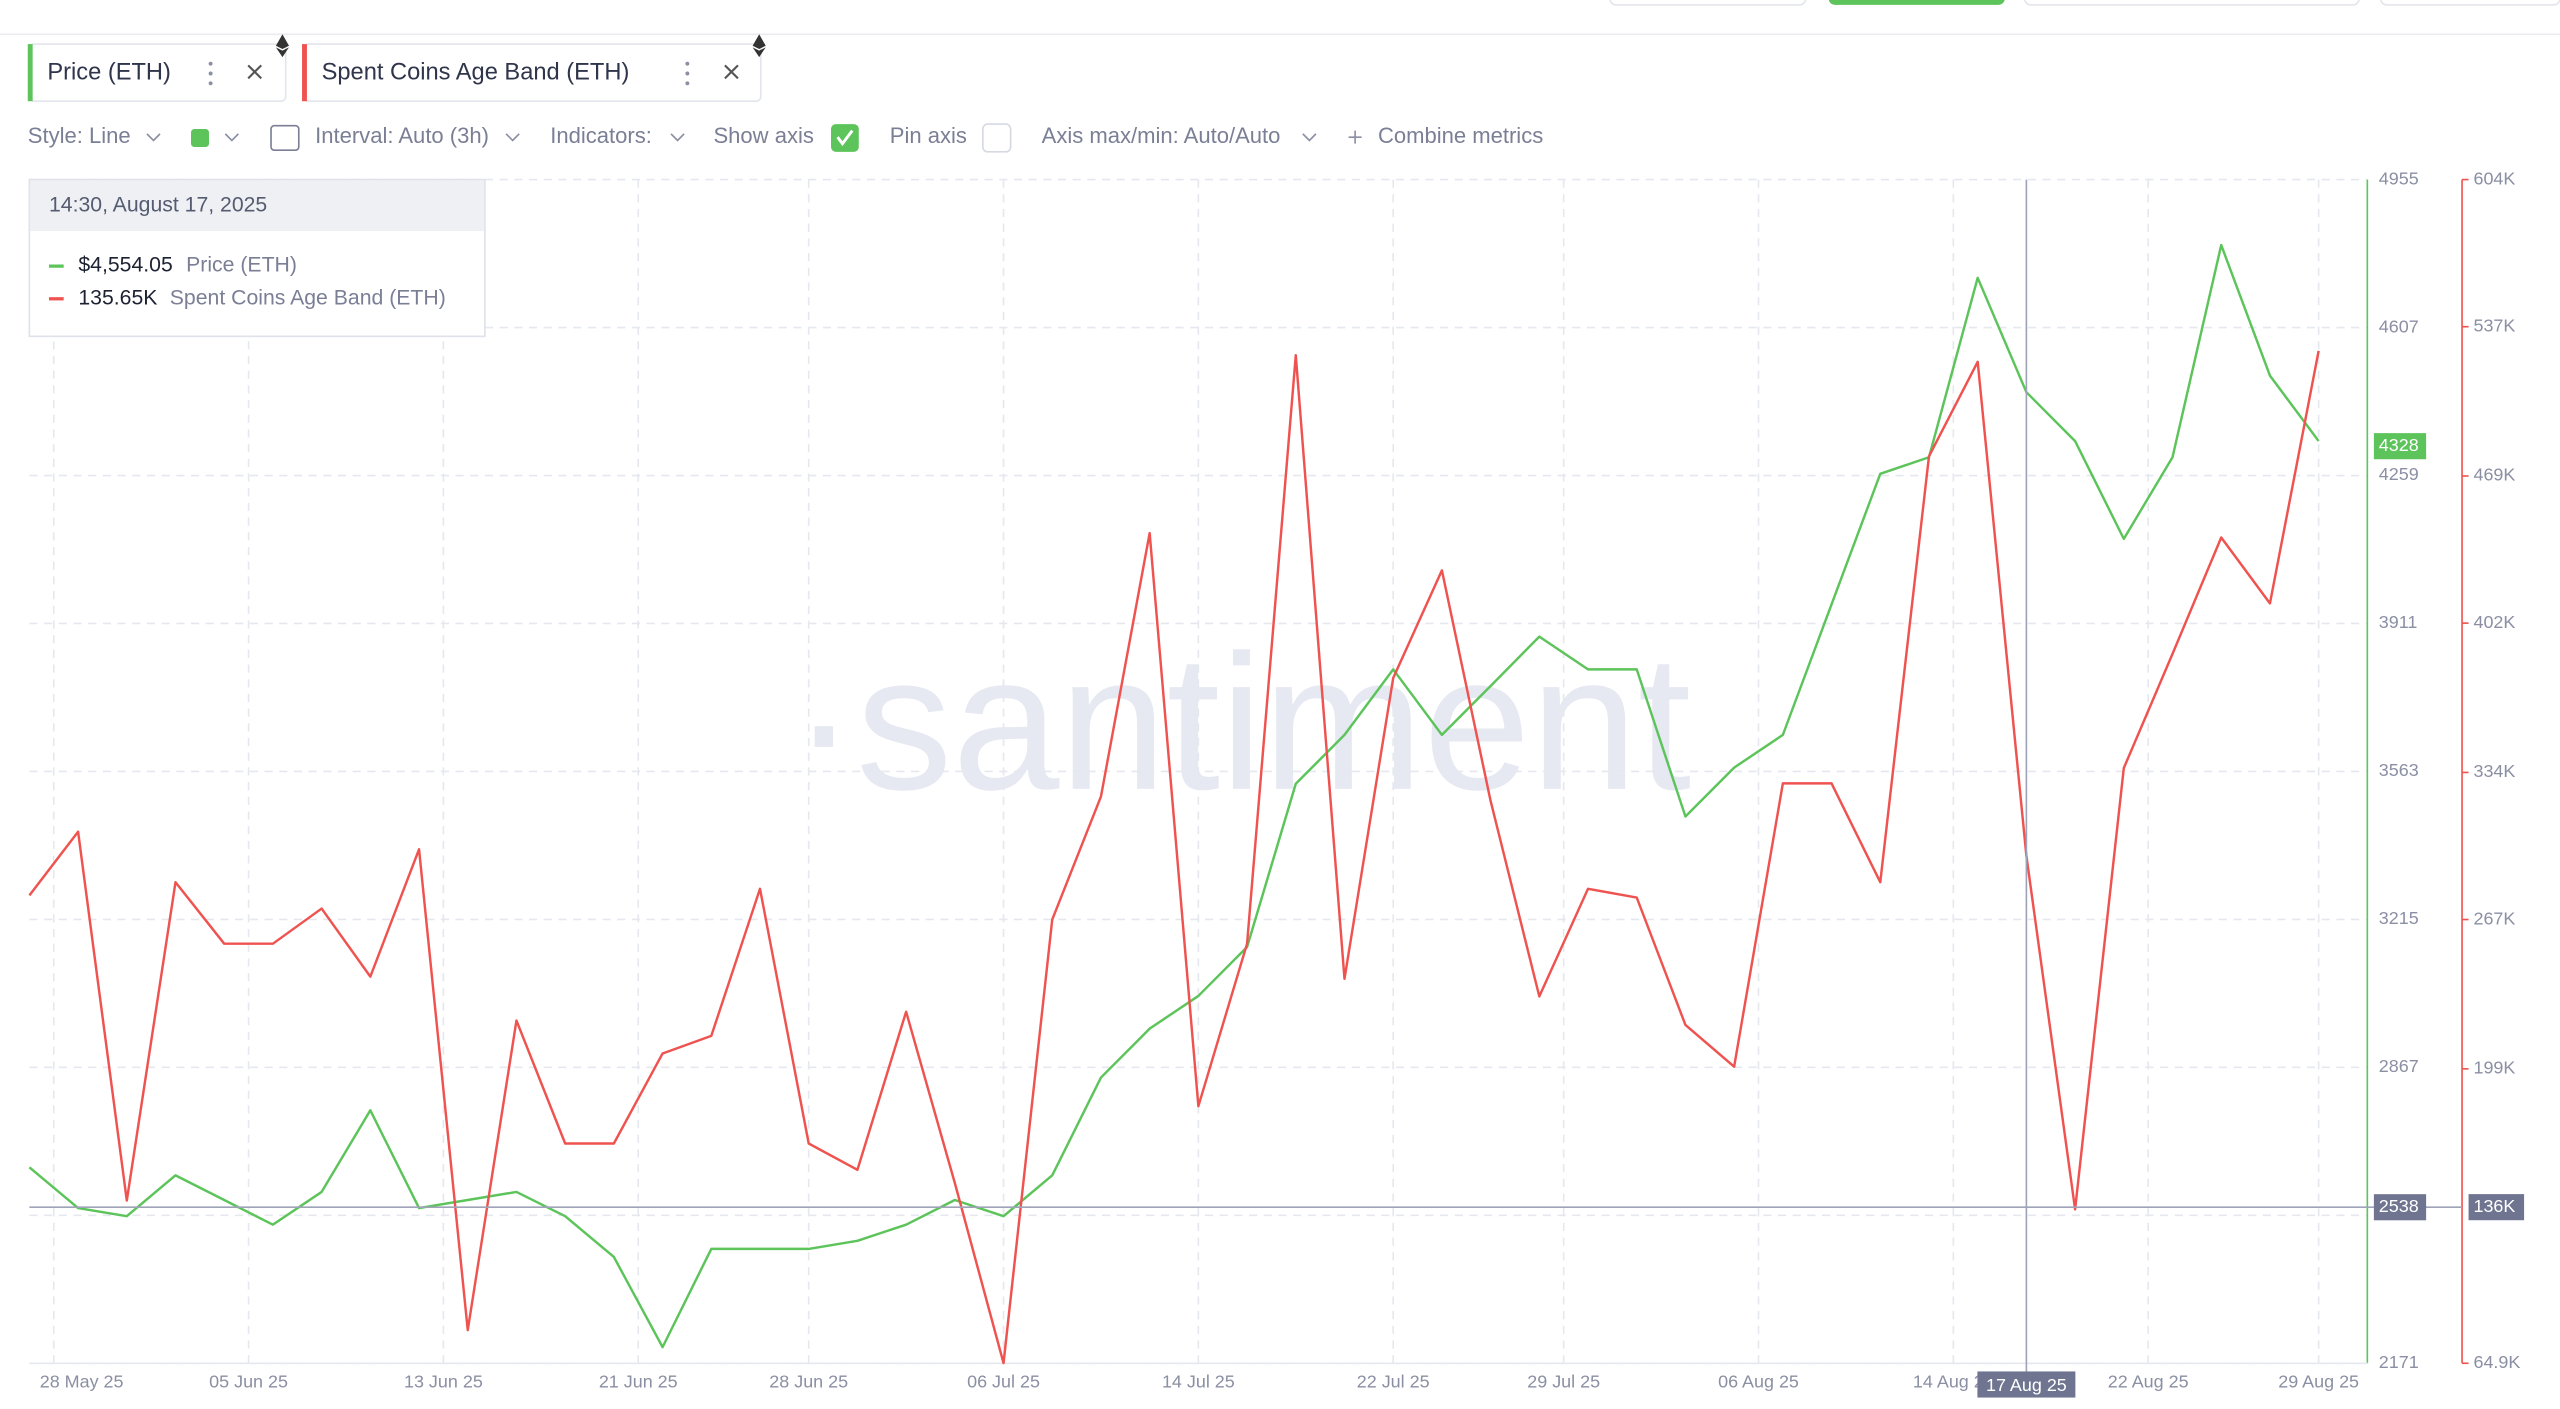  I want to click on y-tick-label: 3215, so click(2399, 918).